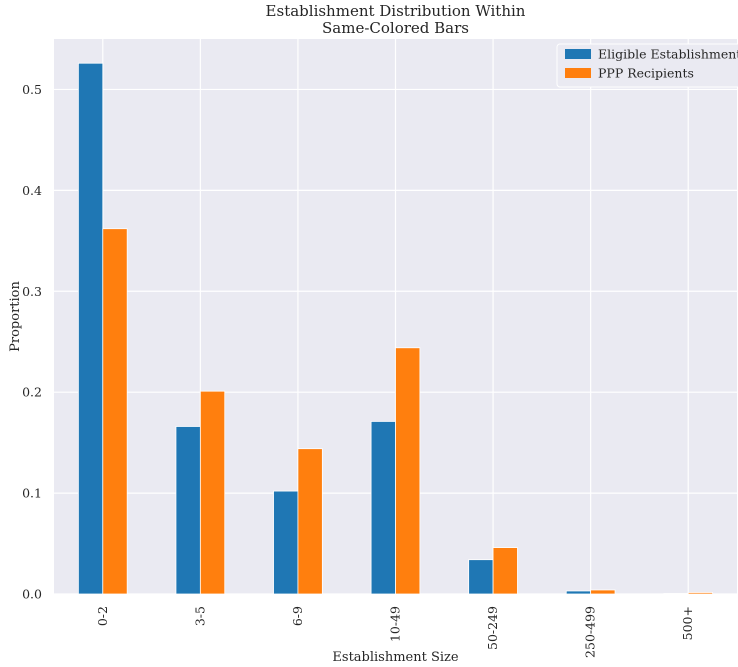 Image resolution: width=738 pixels, height=667 pixels. Describe the element at coordinates (32, 594) in the screenshot. I see `y-tick-label: 0.0` at that location.